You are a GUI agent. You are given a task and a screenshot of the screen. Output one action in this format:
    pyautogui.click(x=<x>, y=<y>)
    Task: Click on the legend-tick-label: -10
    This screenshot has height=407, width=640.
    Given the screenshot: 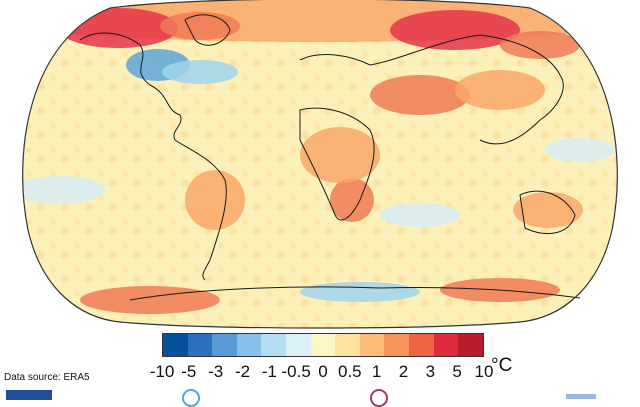 What is the action you would take?
    pyautogui.click(x=162, y=371)
    